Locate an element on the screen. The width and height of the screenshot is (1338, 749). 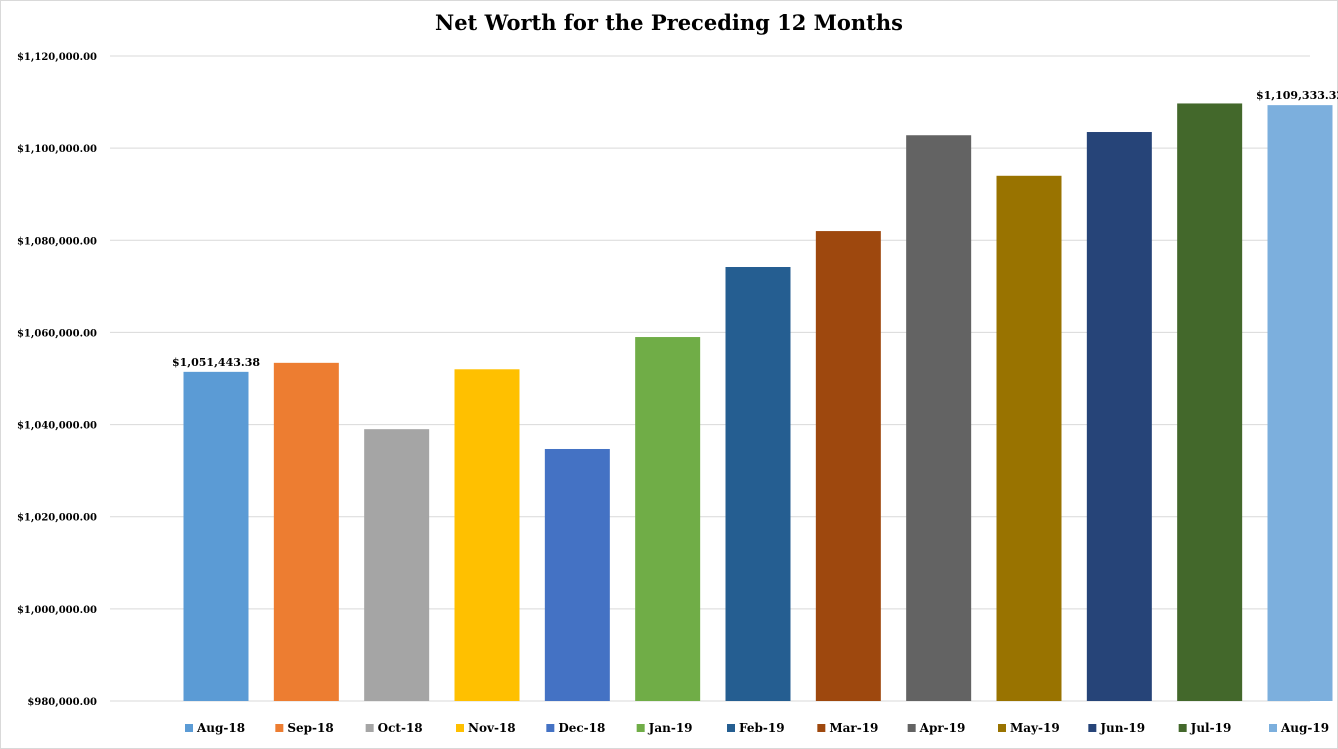
legend-entry: May-19 is located at coordinates (1035, 728).